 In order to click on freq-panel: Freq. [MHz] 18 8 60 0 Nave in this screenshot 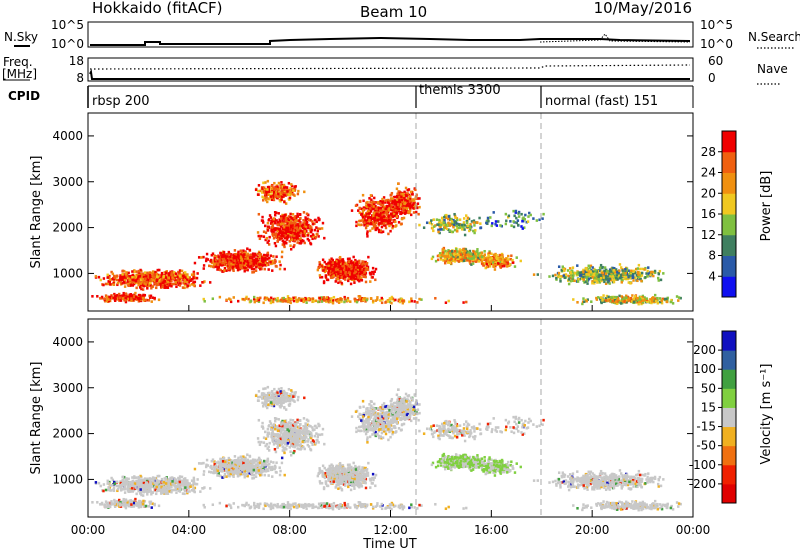, I will do `click(395, 69)`.